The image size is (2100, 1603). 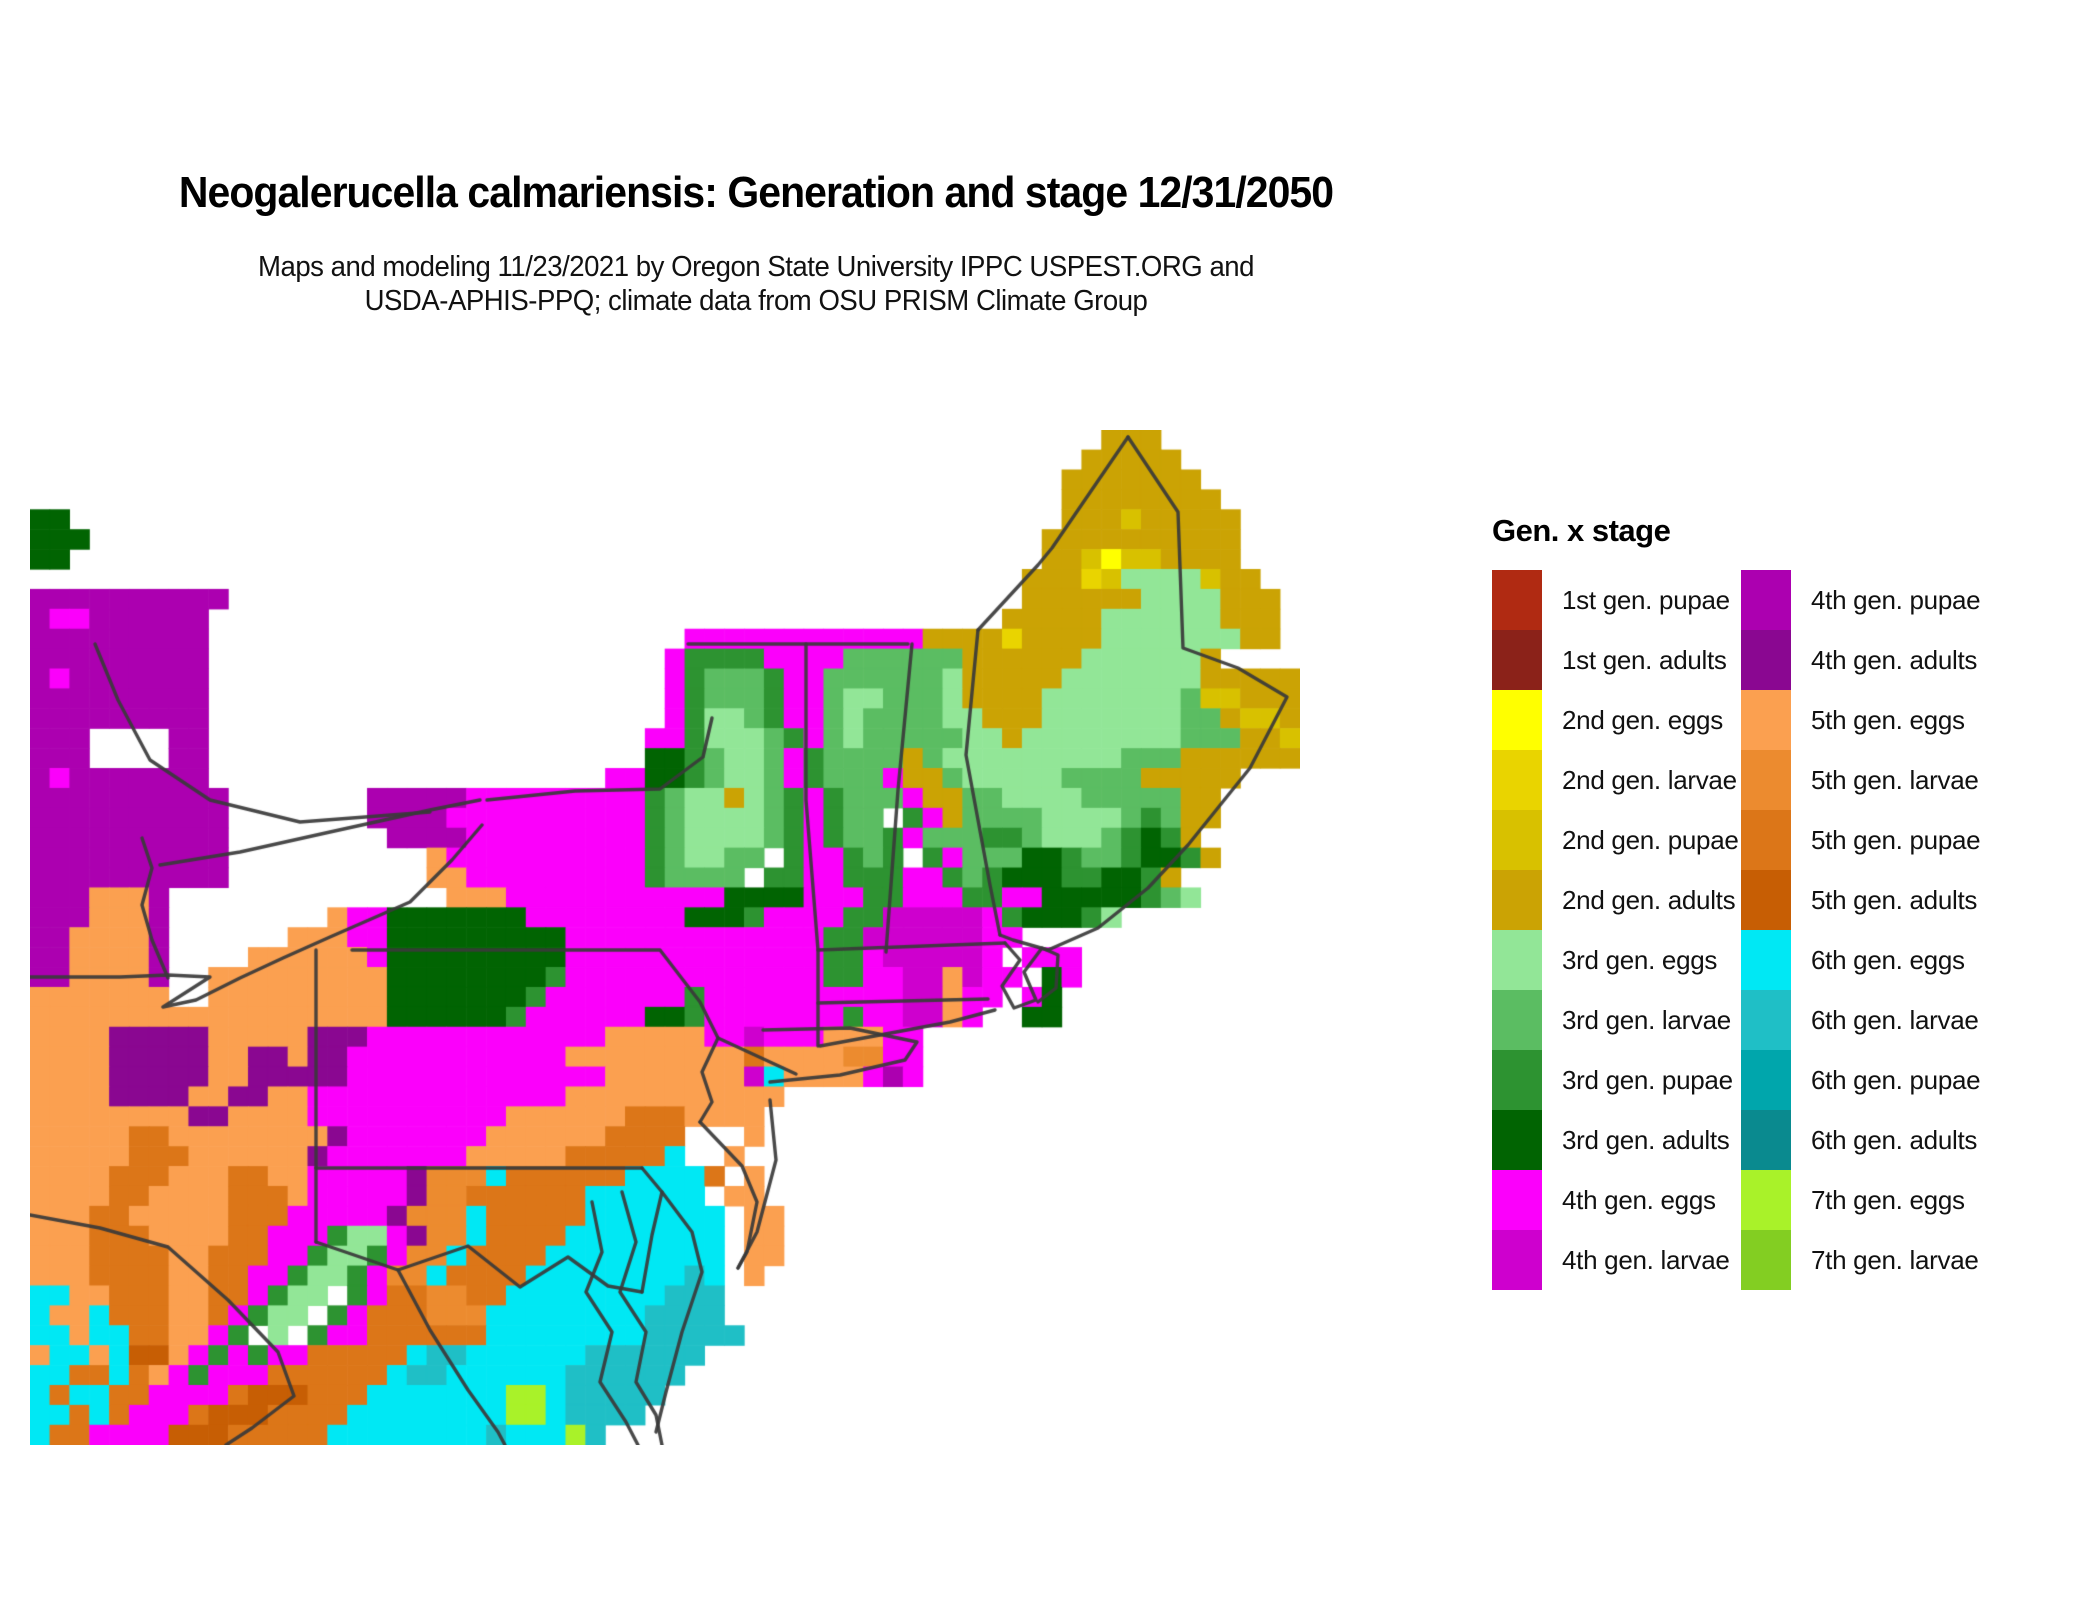 I want to click on legend-item: 3rd gen. adults, so click(x=1615, y=1140).